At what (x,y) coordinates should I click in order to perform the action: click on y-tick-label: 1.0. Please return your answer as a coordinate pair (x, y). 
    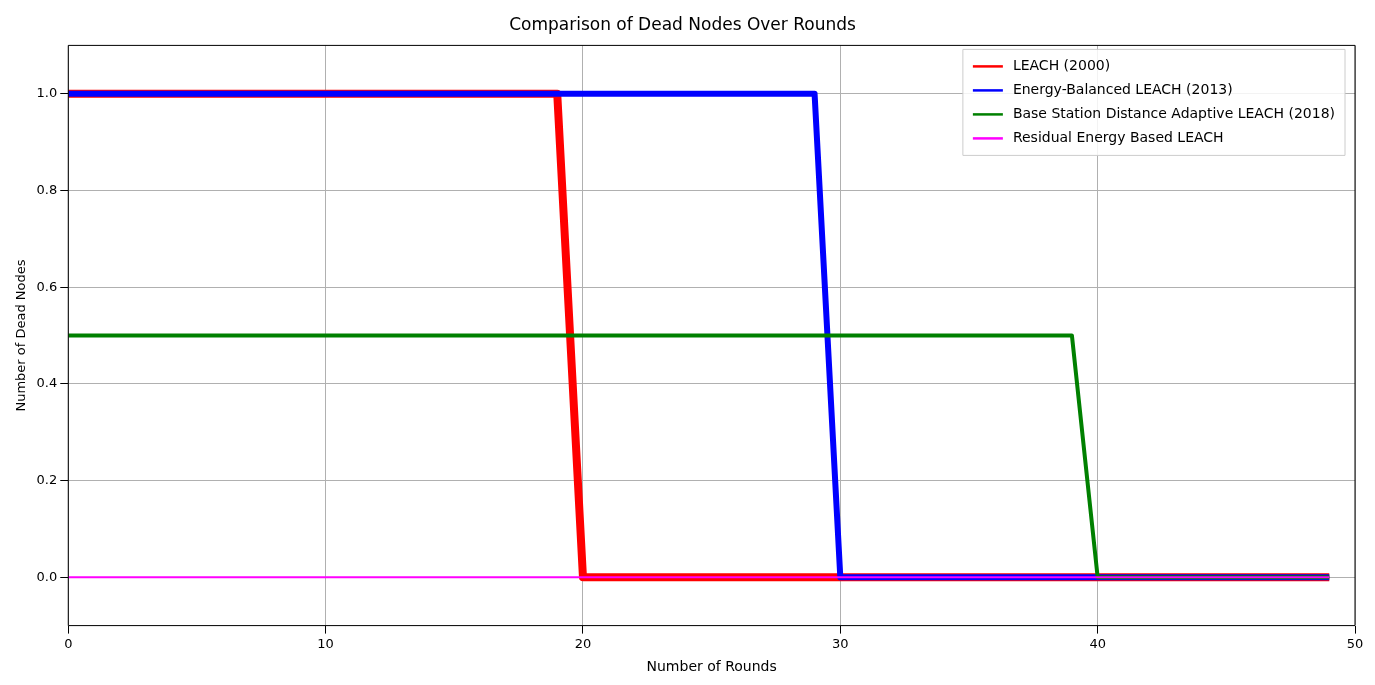
    Looking at the image, I should click on (47, 93).